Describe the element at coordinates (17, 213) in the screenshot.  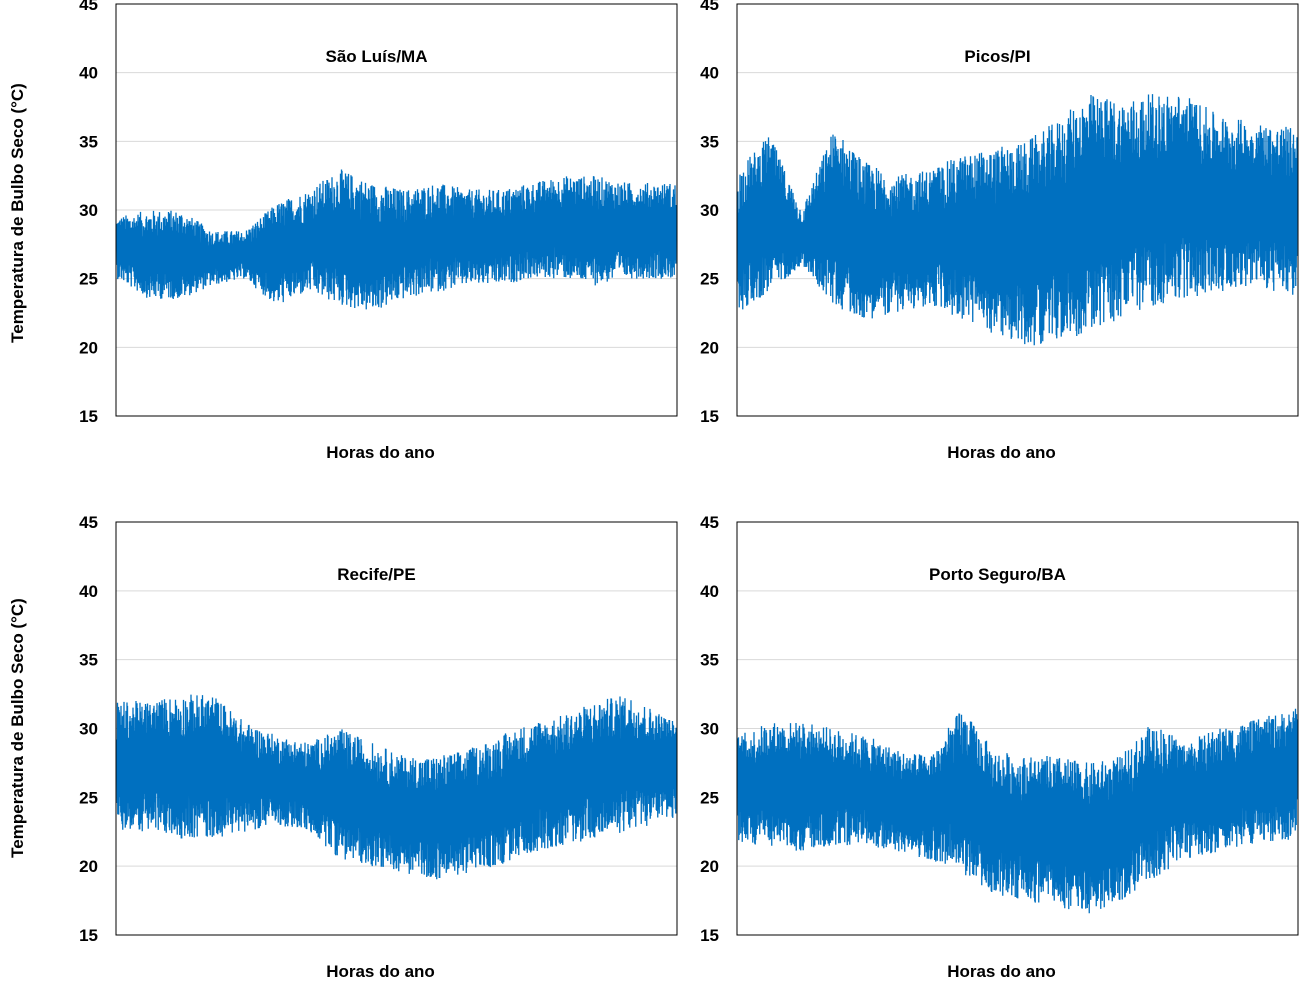
I see `y-axis-label-top: Temperatura de Bulbo Seco (°C)` at that location.